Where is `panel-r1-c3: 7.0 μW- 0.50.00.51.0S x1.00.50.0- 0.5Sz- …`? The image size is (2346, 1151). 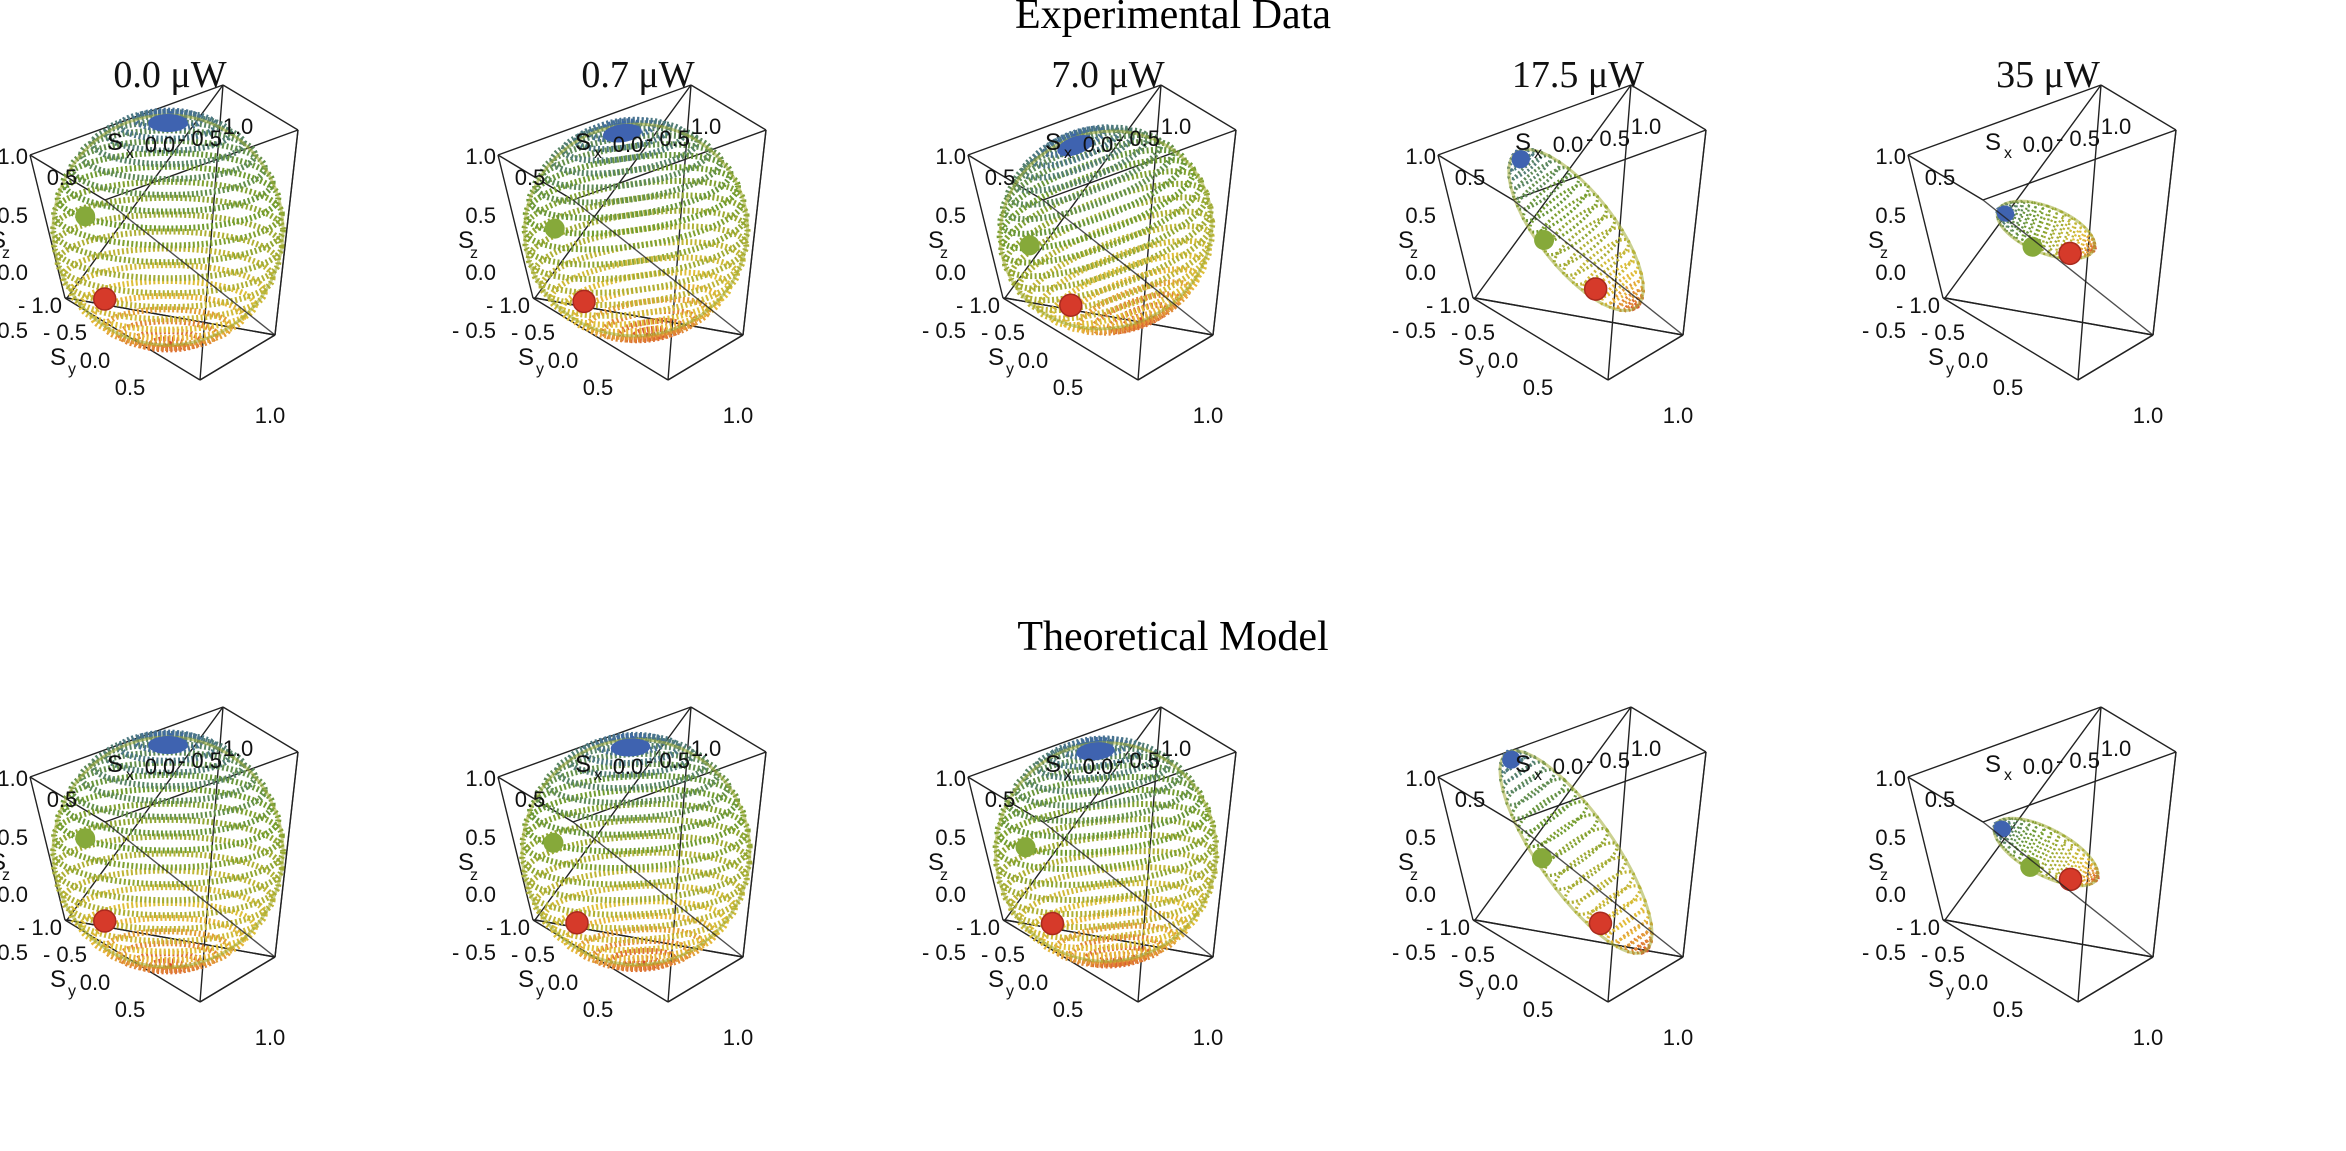 panel-r1-c3: 7.0 μW- 0.50.00.51.0S x1.00.50.0- 0.5Sz- … is located at coordinates (1079, 241).